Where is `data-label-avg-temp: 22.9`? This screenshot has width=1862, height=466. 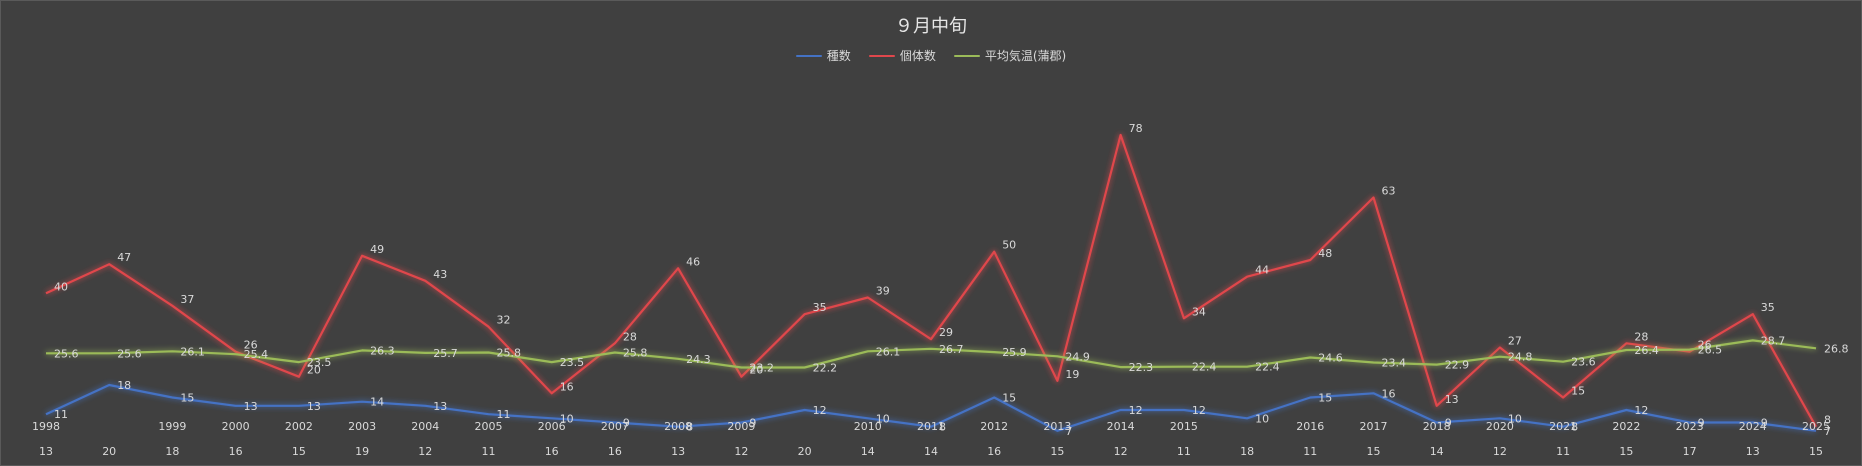 data-label-avg-temp: 22.9 is located at coordinates (1457, 365).